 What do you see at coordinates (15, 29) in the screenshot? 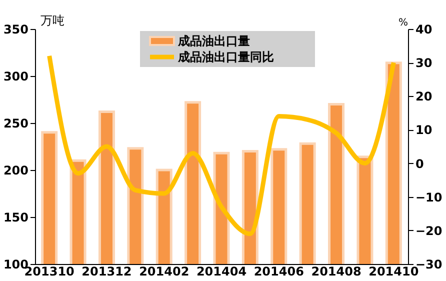
I see `y-tick-label: 350` at bounding box center [15, 29].